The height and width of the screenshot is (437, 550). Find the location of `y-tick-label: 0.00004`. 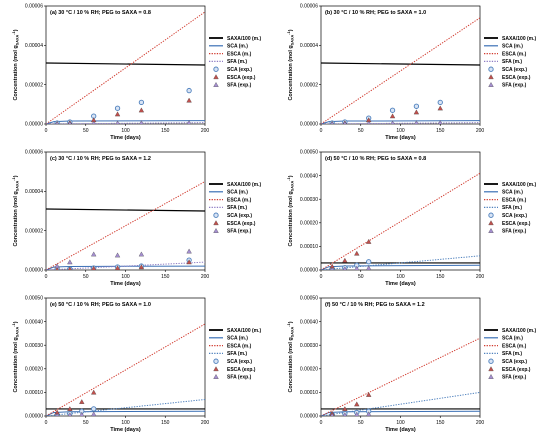

y-tick-label: 0.00004 is located at coordinates (34, 192).